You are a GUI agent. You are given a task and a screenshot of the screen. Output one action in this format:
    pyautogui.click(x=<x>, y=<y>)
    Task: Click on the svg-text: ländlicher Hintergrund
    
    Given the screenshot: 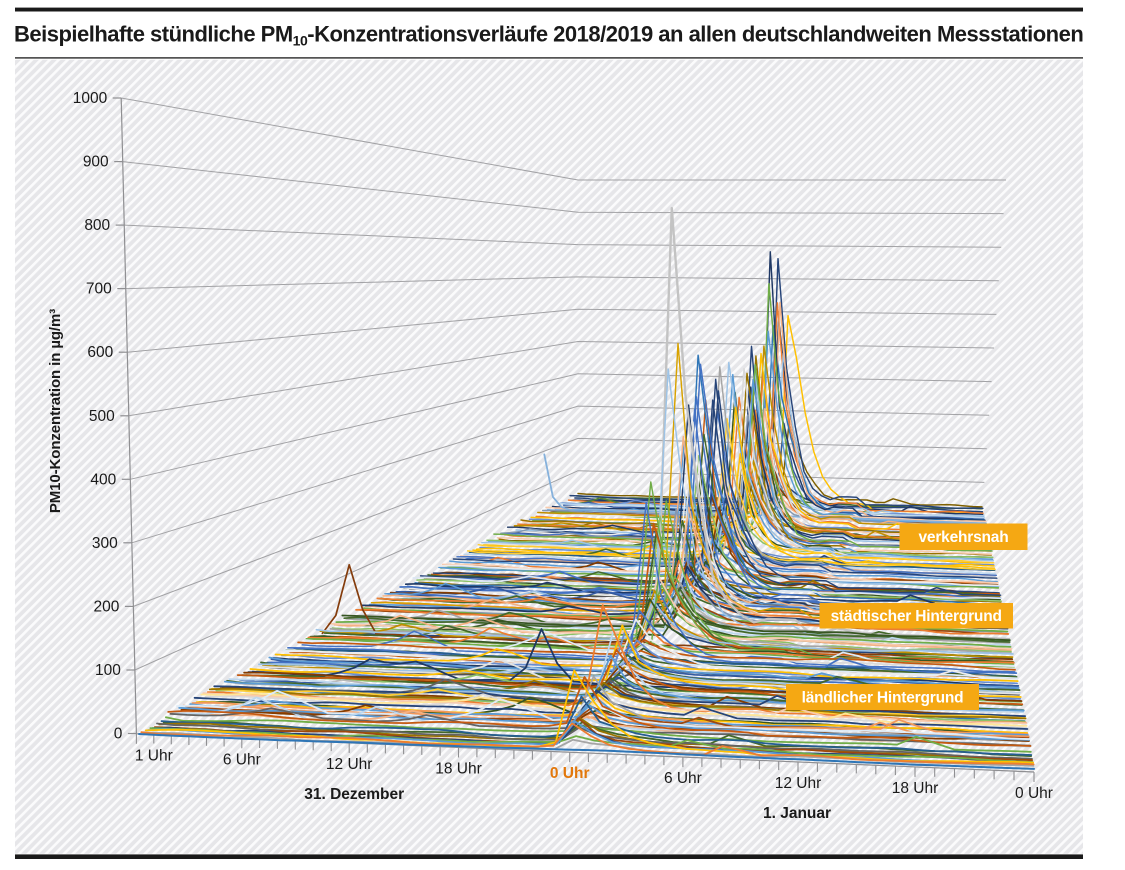 What is the action you would take?
    pyautogui.click(x=883, y=698)
    